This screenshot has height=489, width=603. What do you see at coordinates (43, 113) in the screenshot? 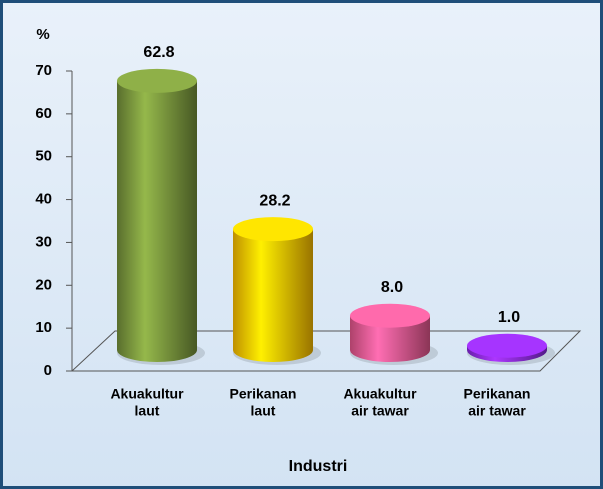
I see `y-tick-label: 60` at bounding box center [43, 113].